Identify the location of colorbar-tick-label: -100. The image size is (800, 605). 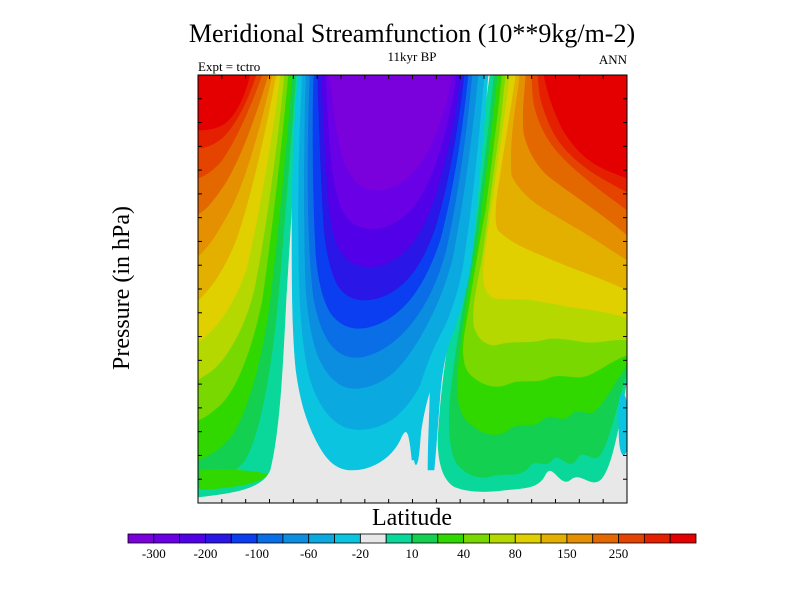
(257, 553).